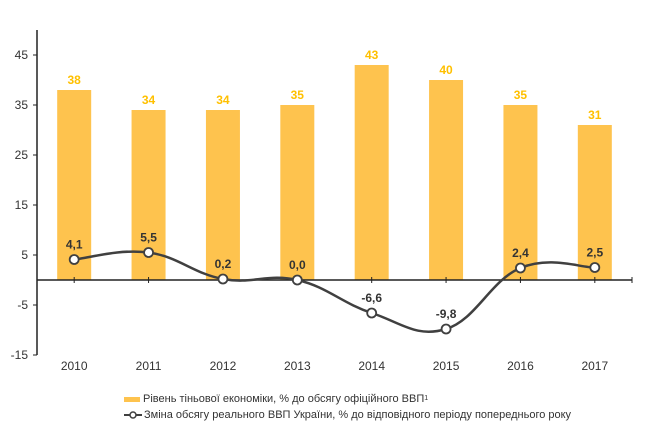 Image resolution: width=650 pixels, height=430 pixels. I want to click on x-tick-label: 2010, so click(74, 366).